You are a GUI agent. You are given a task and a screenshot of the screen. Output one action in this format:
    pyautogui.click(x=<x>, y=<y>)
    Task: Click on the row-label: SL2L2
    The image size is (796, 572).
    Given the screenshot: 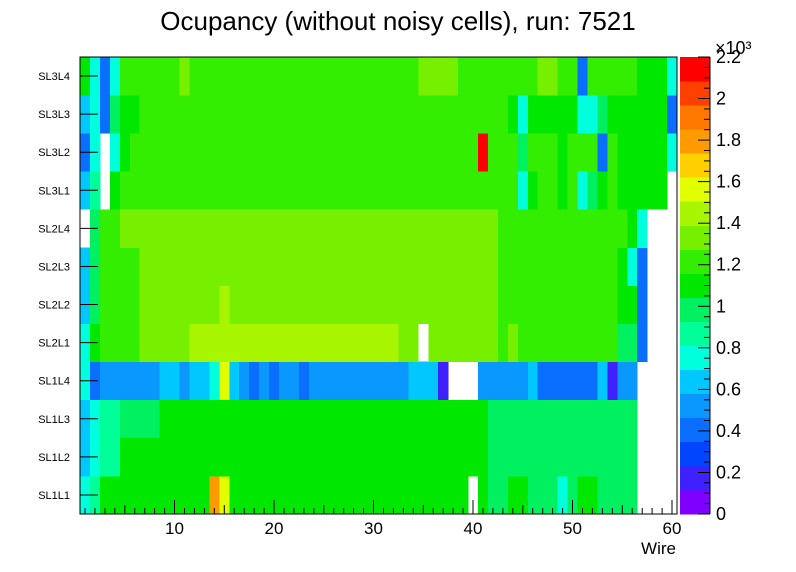 What is the action you would take?
    pyautogui.click(x=54, y=306)
    